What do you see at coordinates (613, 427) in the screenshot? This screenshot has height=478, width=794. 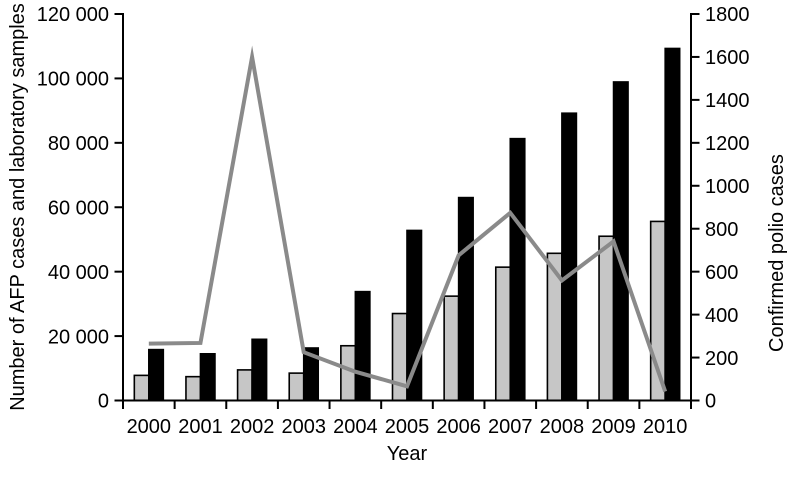 I see `x-tick-label-2009: 2009` at bounding box center [613, 427].